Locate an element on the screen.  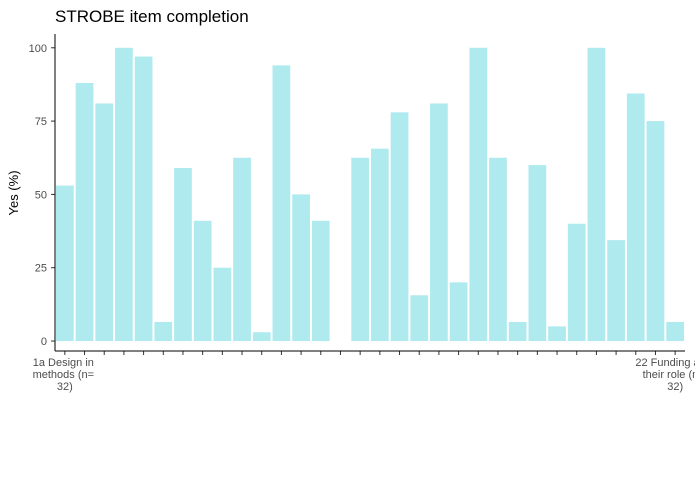
y-axis-title: Yes (%) is located at coordinates (13, 192).